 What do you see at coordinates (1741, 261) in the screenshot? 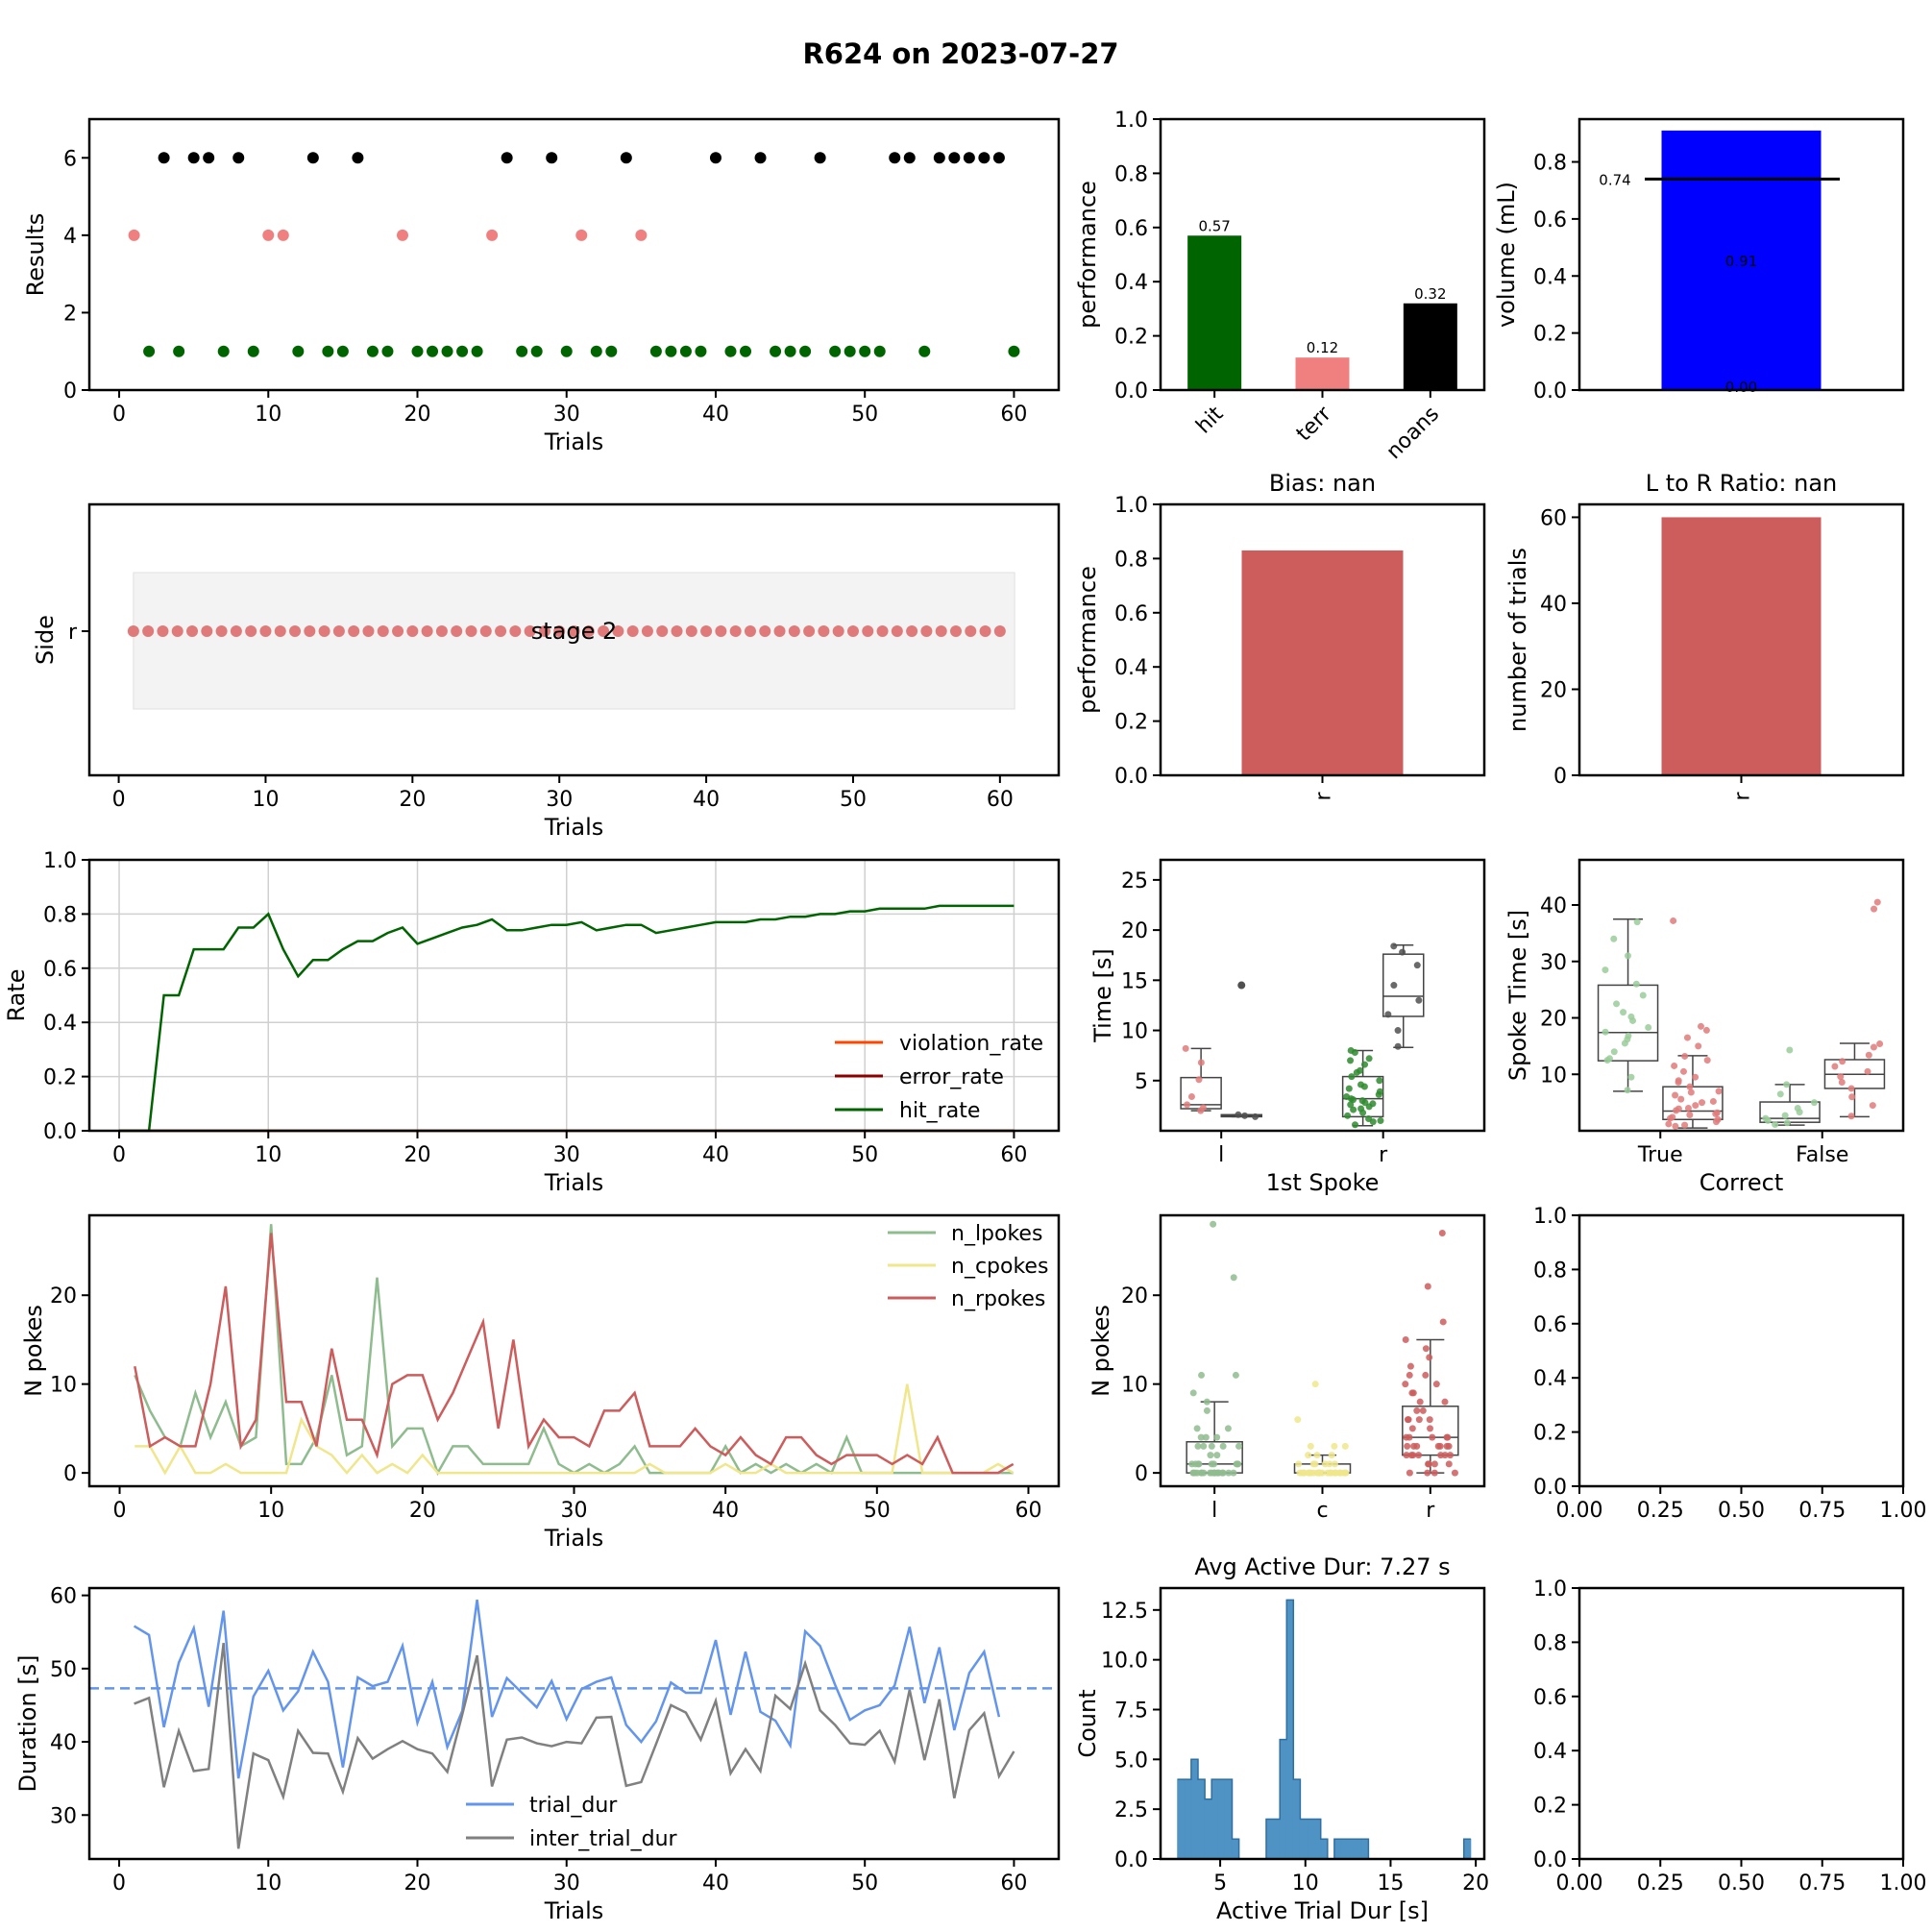
I see `bar-value-label: 0.91` at bounding box center [1741, 261].